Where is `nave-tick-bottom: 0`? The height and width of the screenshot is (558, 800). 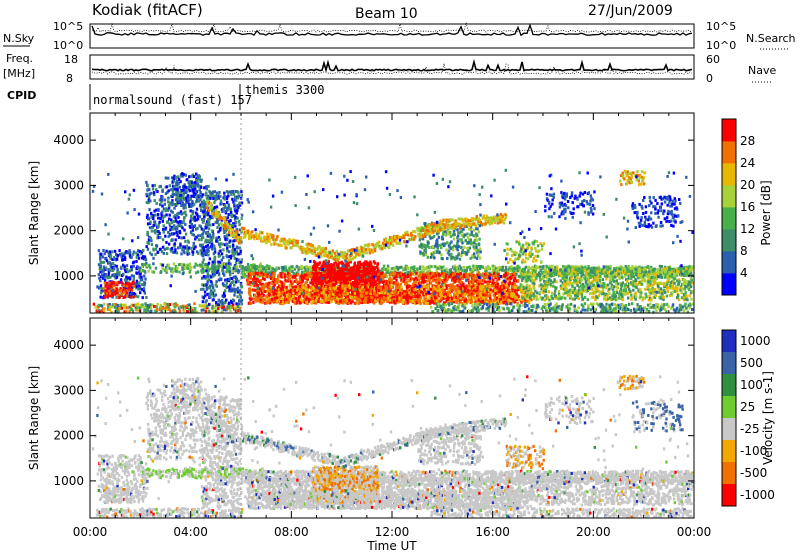
nave-tick-bottom: 0 is located at coordinates (709, 78).